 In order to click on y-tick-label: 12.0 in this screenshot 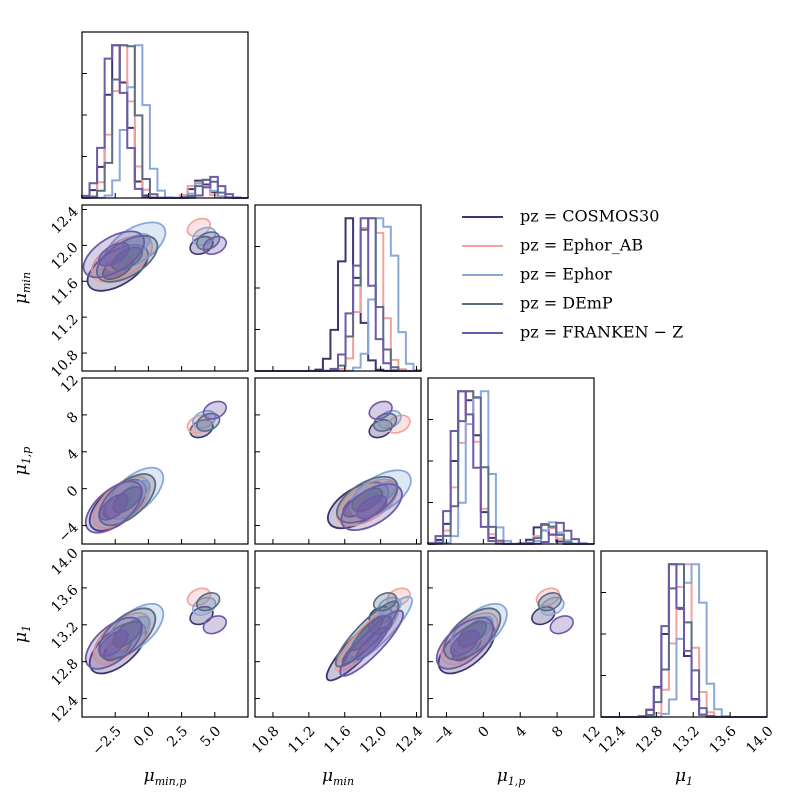, I will do `click(64, 256)`.